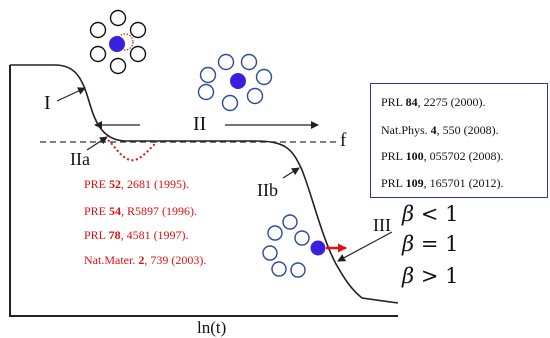 This screenshot has width=550, height=338. Describe the element at coordinates (137, 184) in the screenshot. I see `red-reference-1: PRE 52, 2681 (1995).` at that location.